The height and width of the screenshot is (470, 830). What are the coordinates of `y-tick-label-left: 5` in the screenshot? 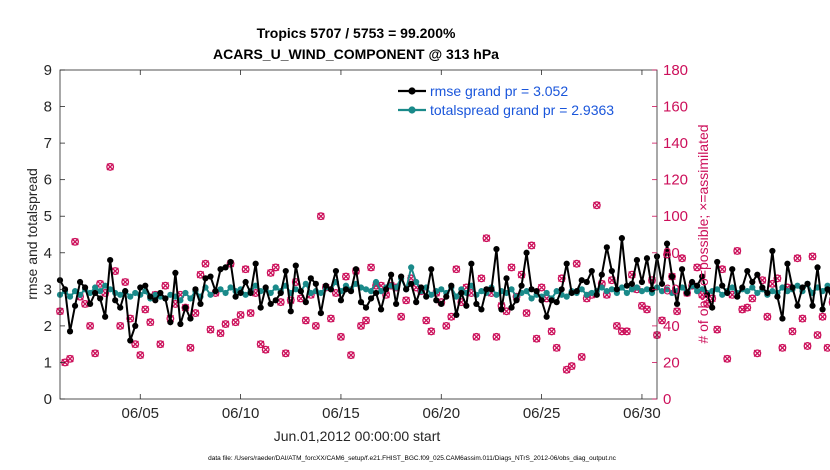 It's located at (48, 216).